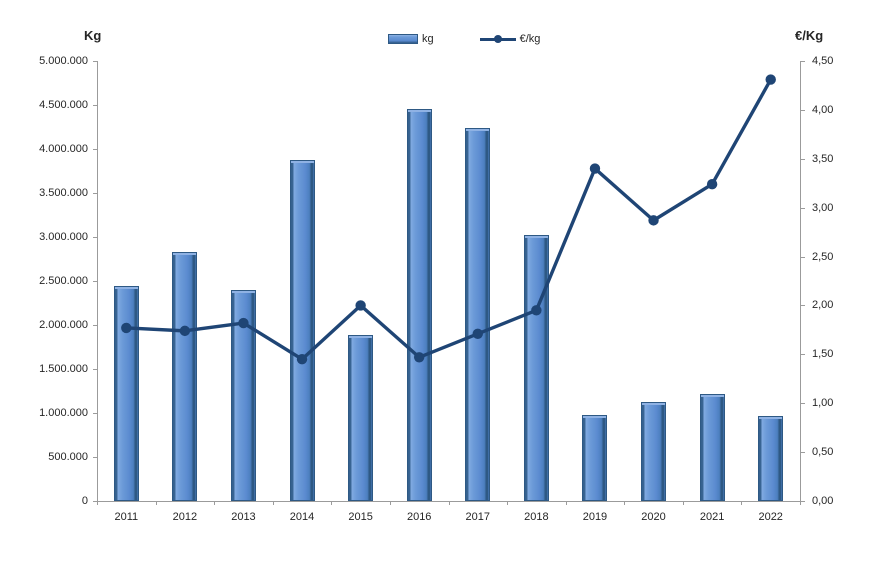 The image size is (893, 563). I want to click on bar-2012, so click(185, 376).